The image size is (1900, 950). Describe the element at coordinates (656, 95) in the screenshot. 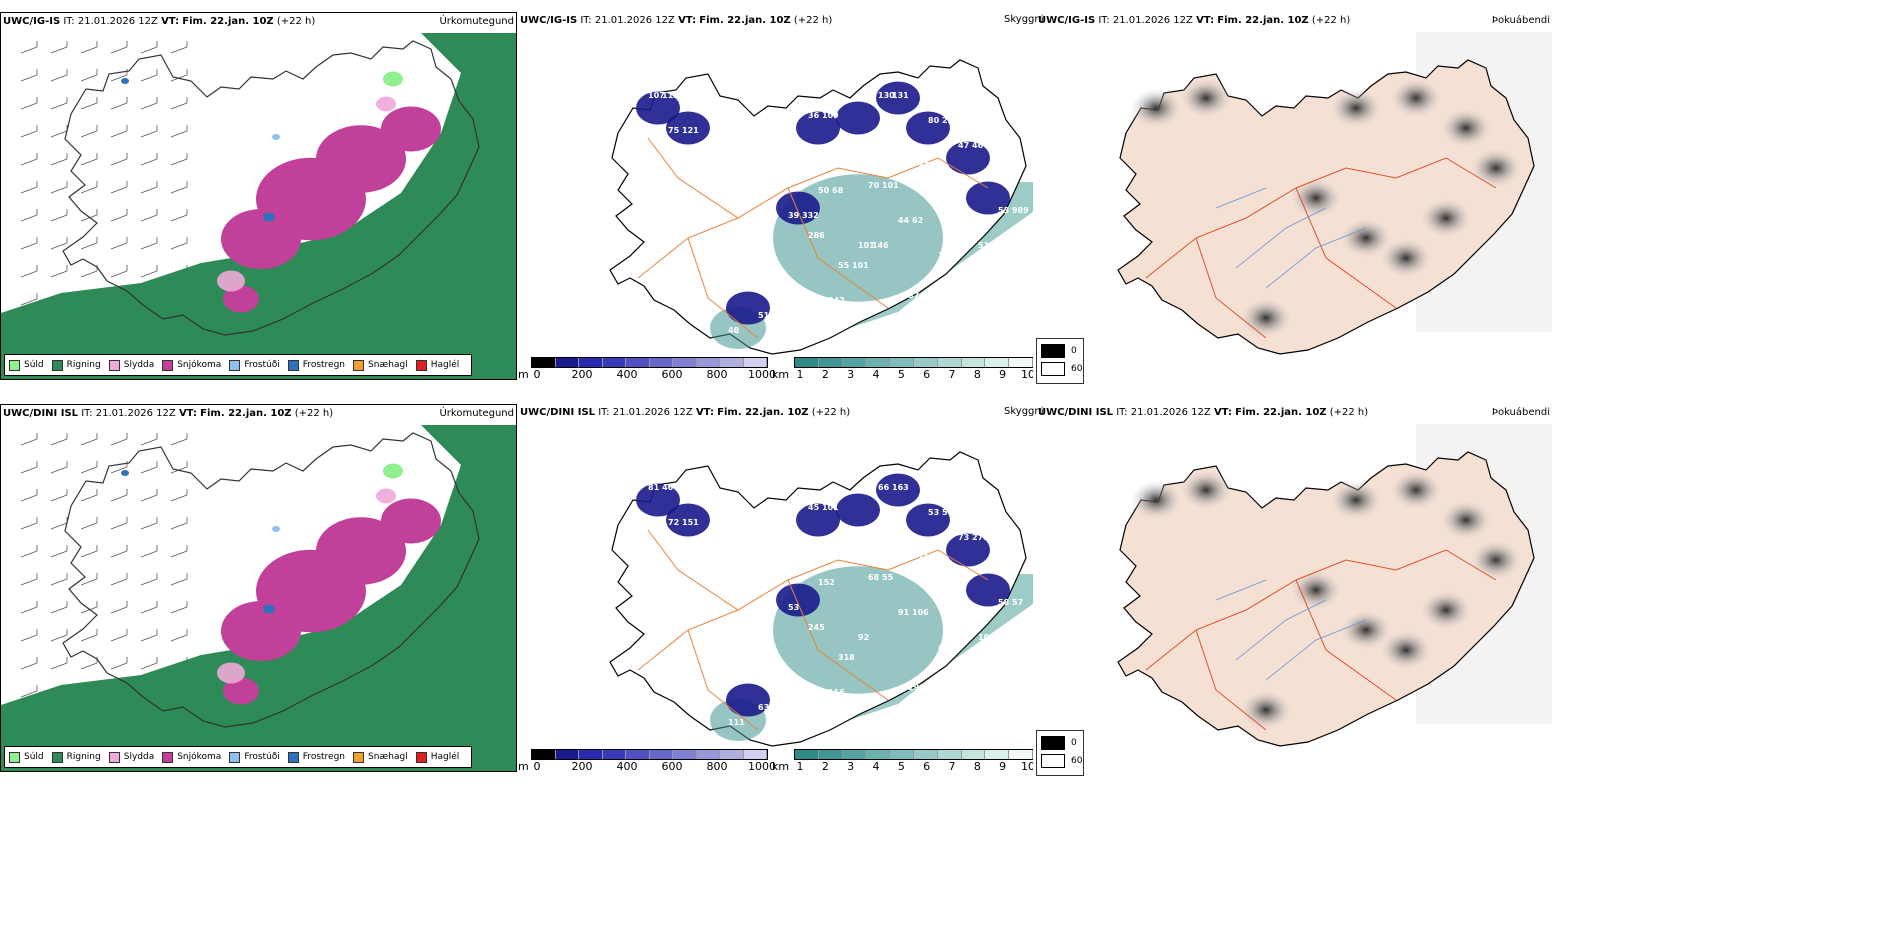

I see `visibility-value-label: 107` at that location.